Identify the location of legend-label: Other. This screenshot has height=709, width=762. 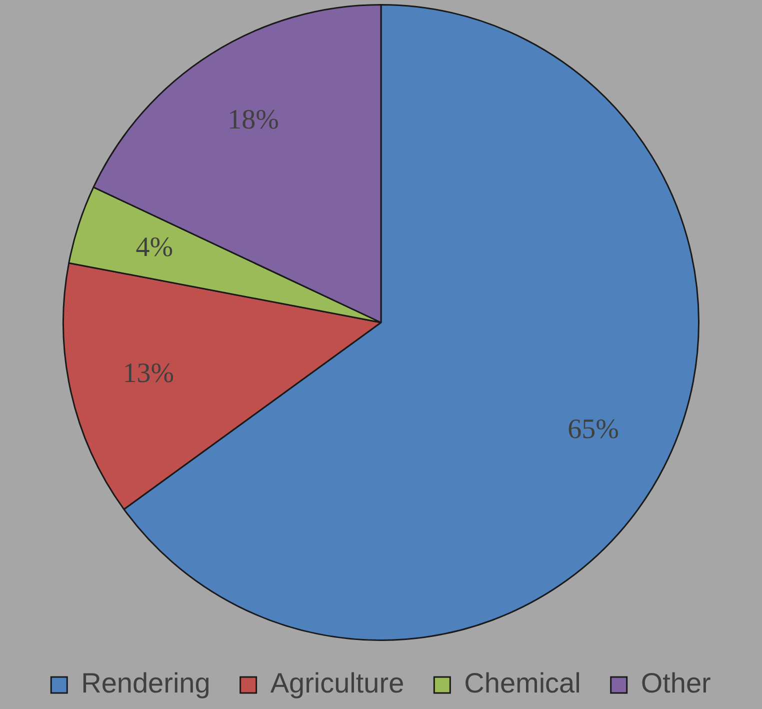
(675, 683).